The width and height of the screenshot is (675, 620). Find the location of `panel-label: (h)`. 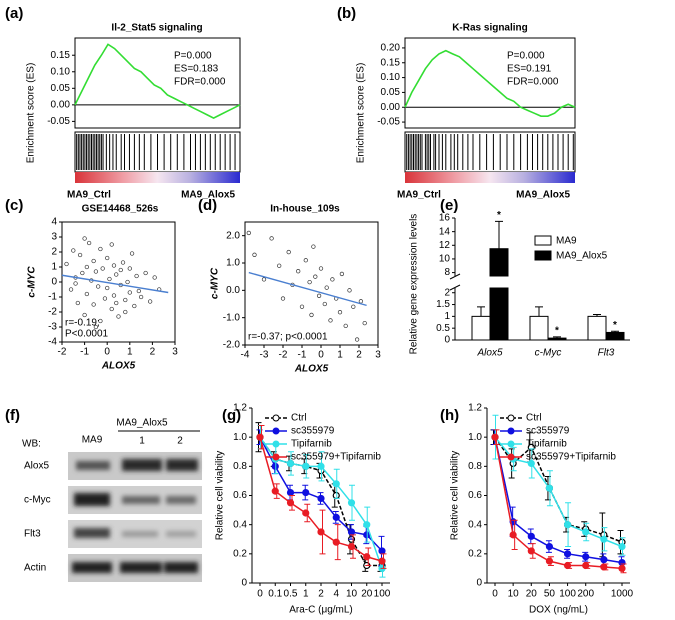

panel-label: (h) is located at coordinates (449, 415).